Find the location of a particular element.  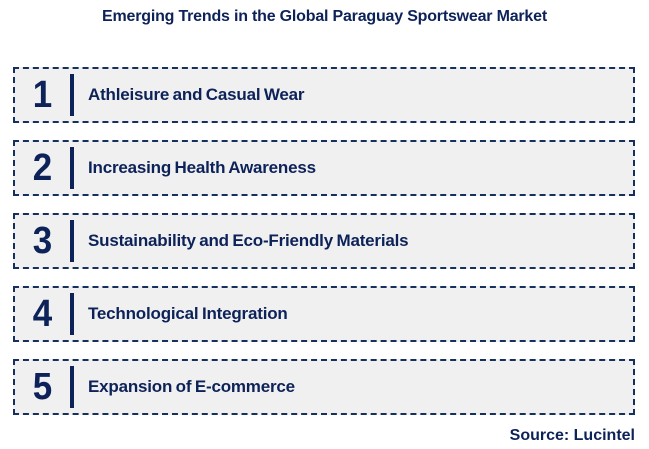

trend-label: Technological Integration is located at coordinates (188, 313).